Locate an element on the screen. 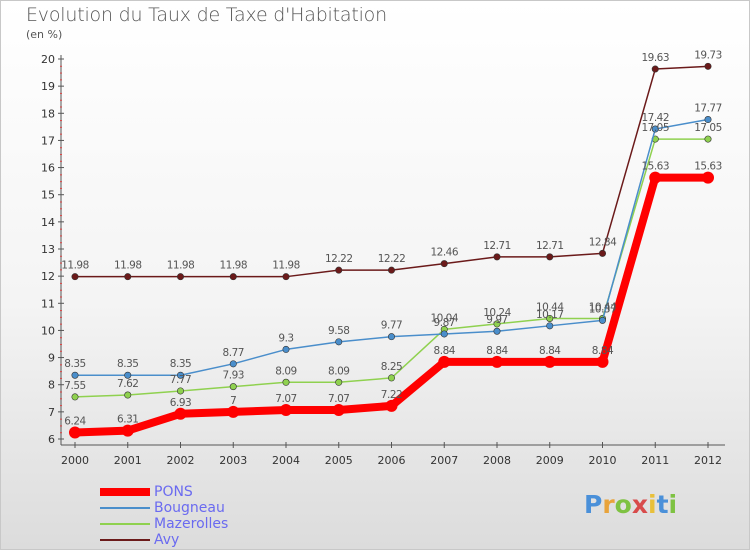 Image resolution: width=750 pixels, height=550 pixels. data-label-pons: 7.07 is located at coordinates (285, 399).